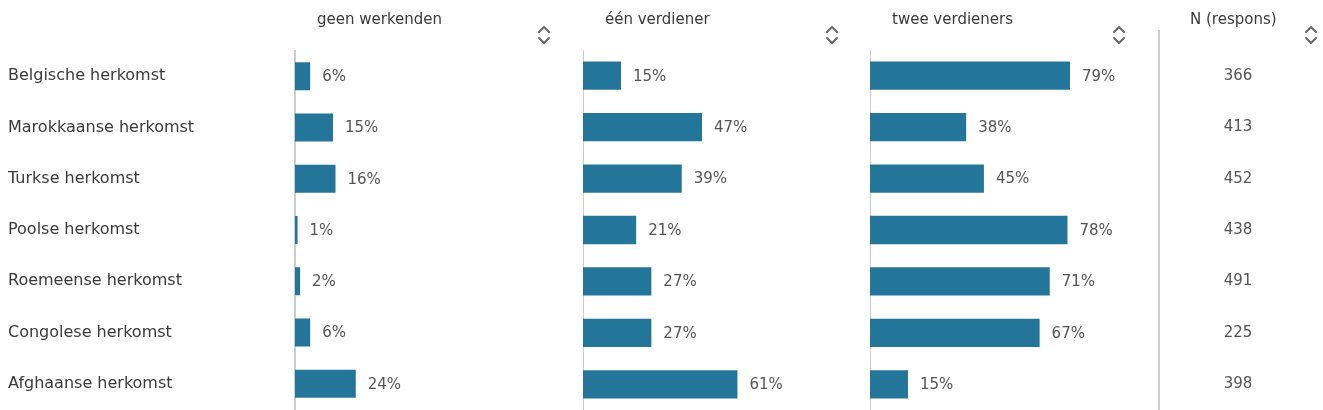 The height and width of the screenshot is (410, 1323). Describe the element at coordinates (657, 19) in the screenshot. I see `chart-title: één verdiener` at that location.